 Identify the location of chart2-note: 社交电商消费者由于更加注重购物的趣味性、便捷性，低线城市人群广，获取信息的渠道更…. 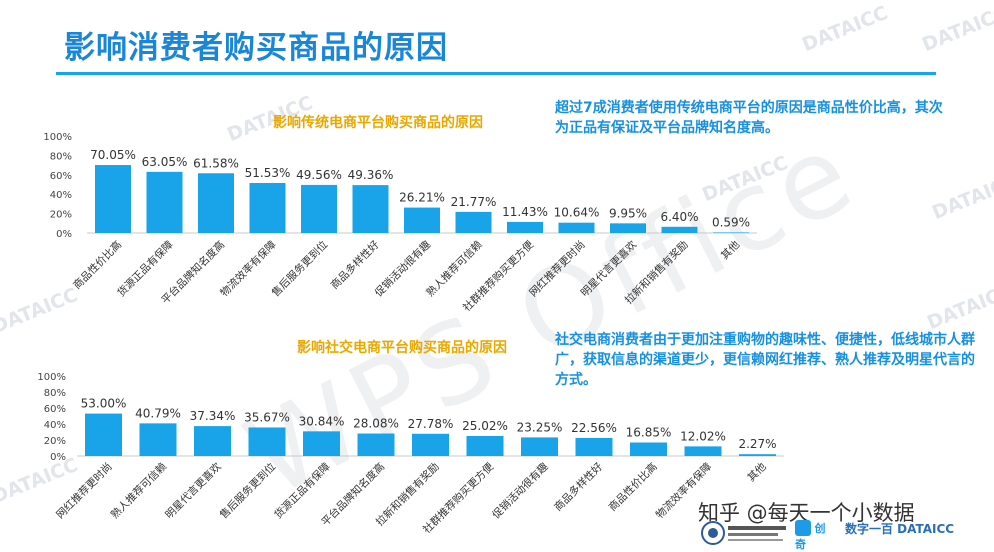
(765, 360).